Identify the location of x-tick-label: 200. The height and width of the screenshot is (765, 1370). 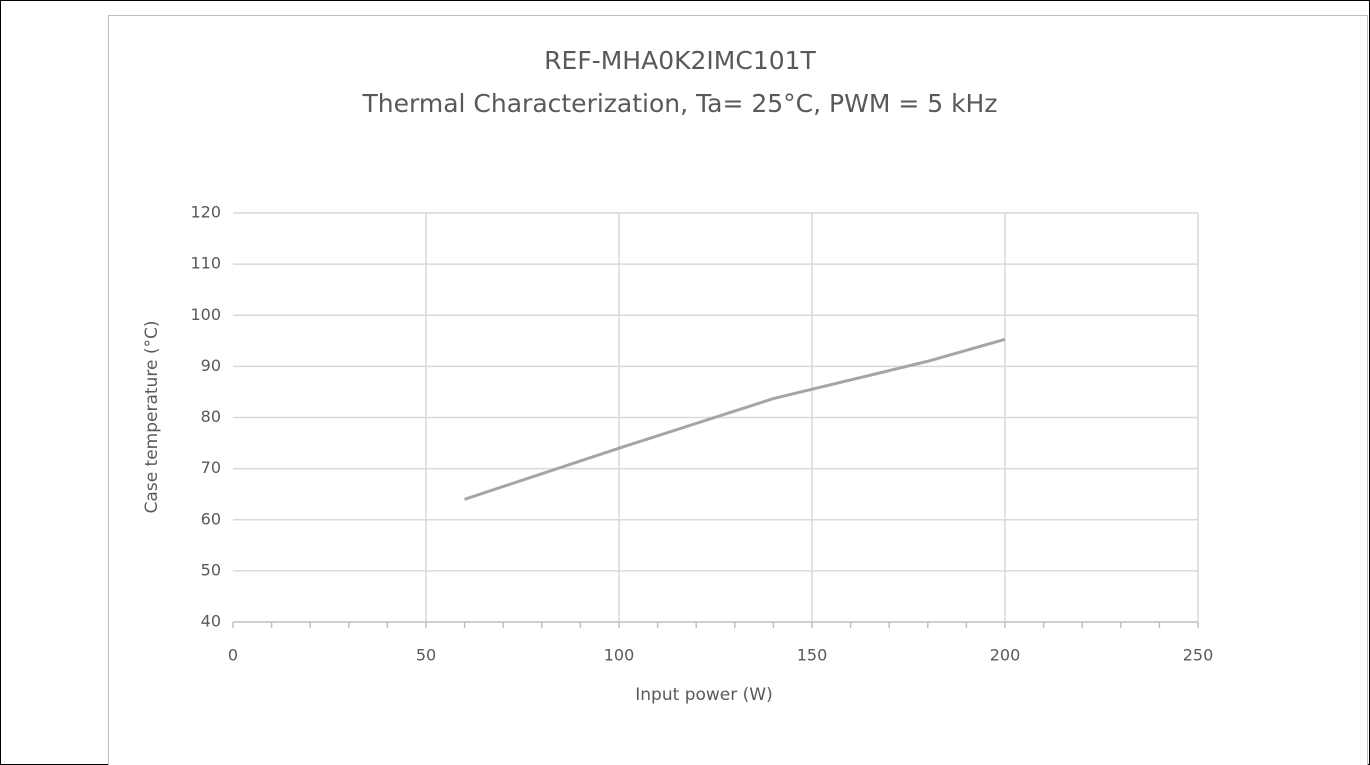
(1005, 655).